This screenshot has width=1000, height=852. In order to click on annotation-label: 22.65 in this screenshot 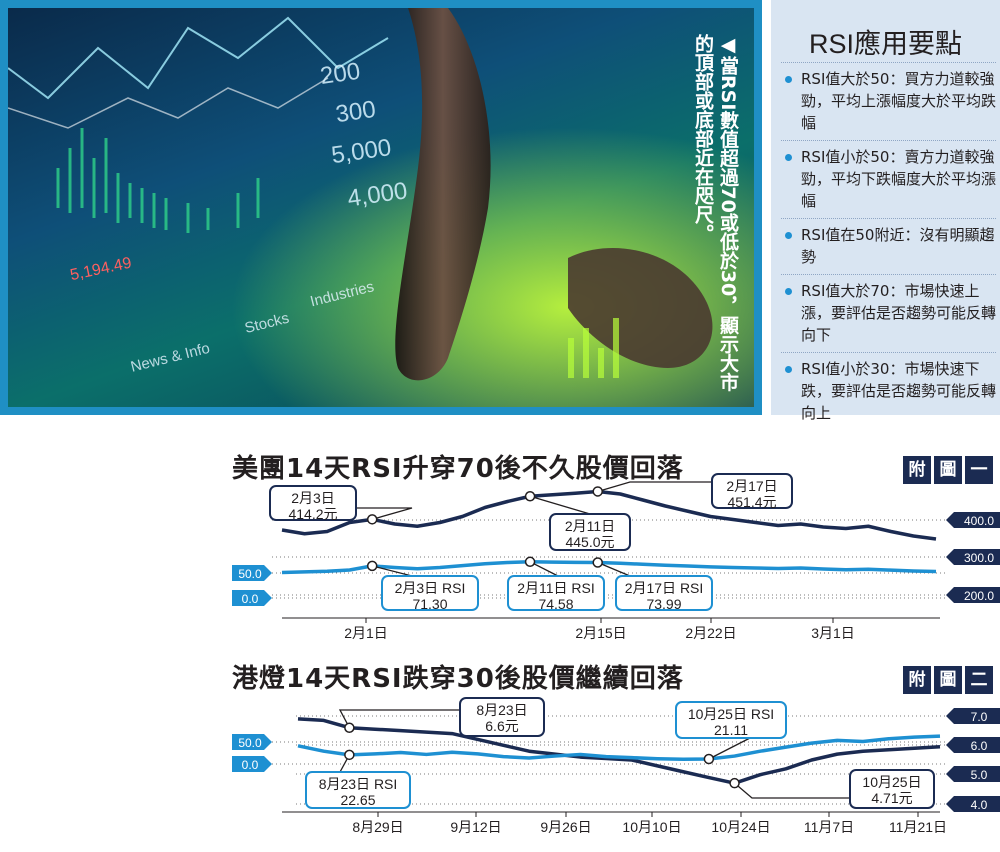, I will do `click(357, 800)`.